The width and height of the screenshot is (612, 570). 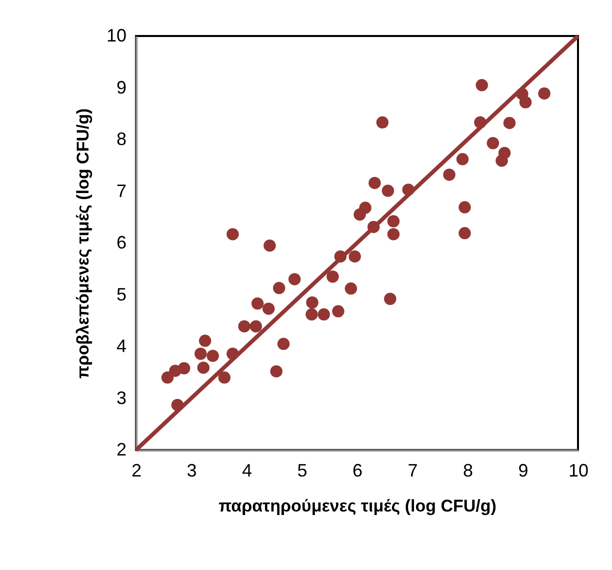 What do you see at coordinates (578, 470) in the screenshot?
I see `x-tick-label: 10` at bounding box center [578, 470].